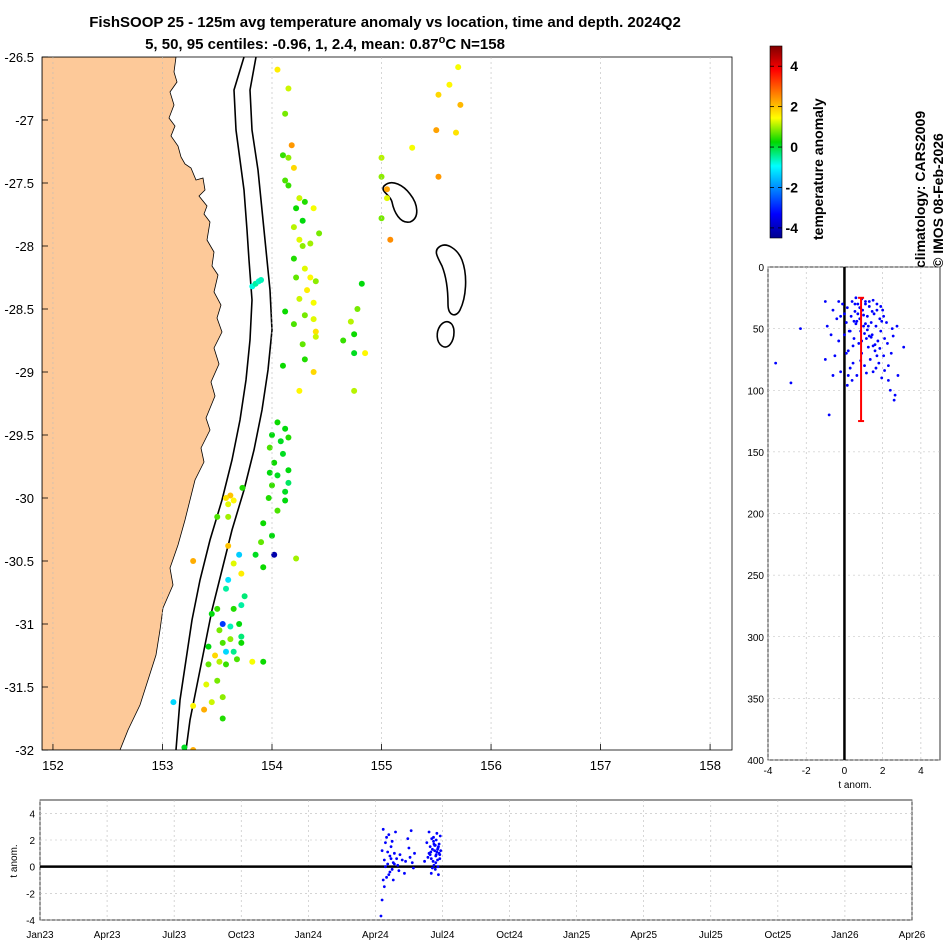 This screenshot has height=950, width=950. I want to click on map-xtick-label: 155, so click(382, 765).